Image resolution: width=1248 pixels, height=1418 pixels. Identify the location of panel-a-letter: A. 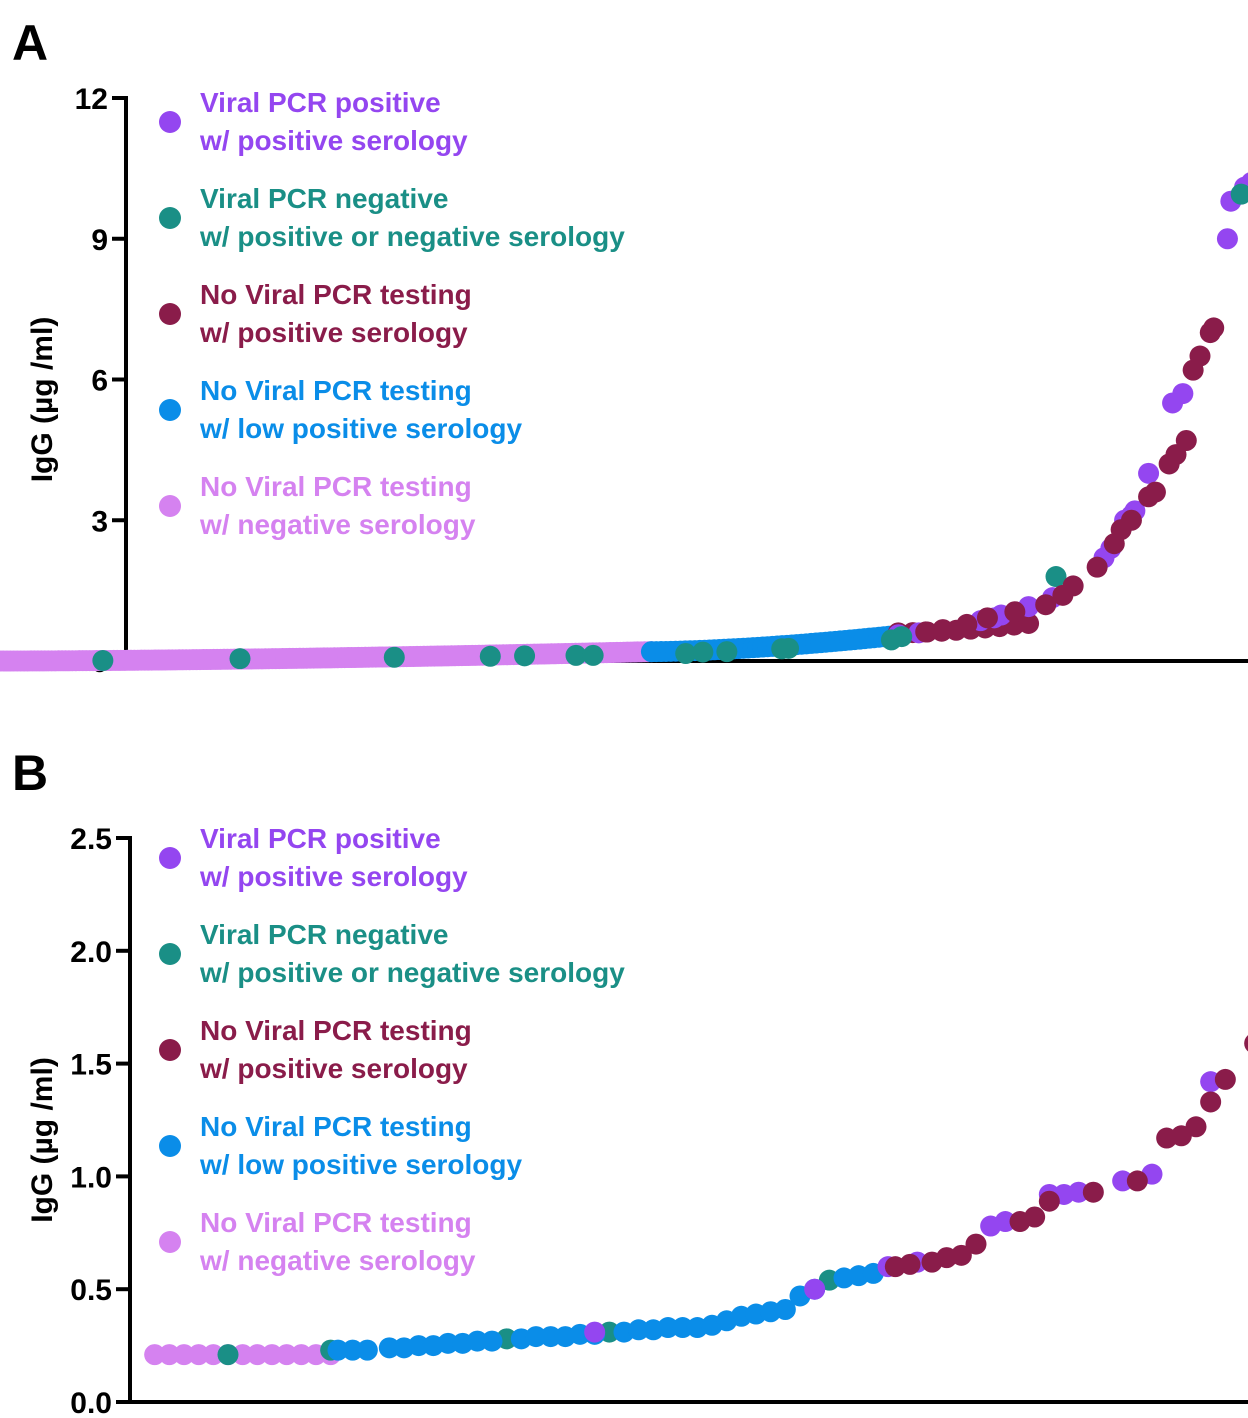
(30, 43).